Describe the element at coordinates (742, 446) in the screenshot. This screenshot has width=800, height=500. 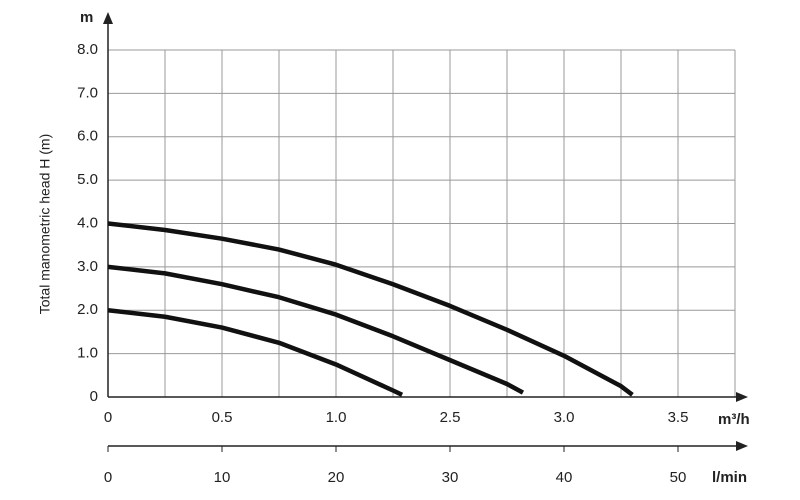
I see `x2-axis-arrow` at that location.